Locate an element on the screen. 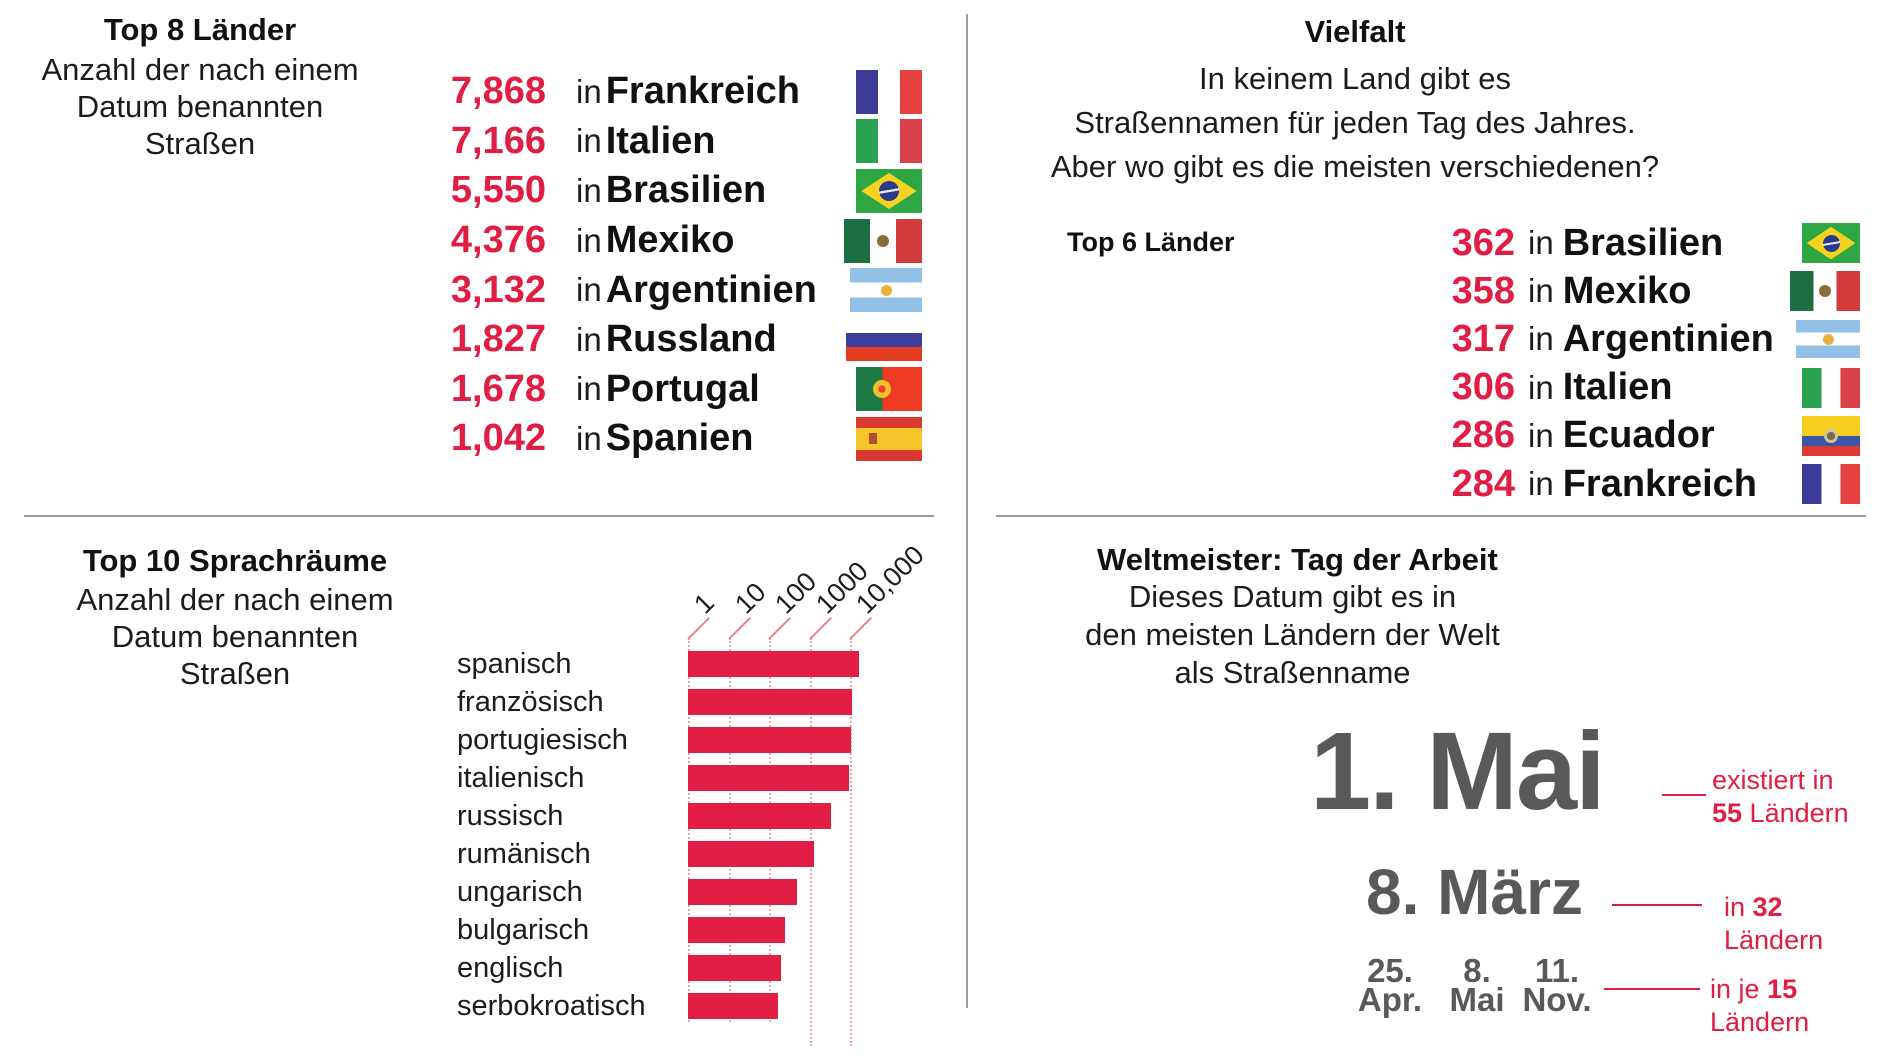 This screenshot has height=1058, width=1880. axis-tick-label: 10 is located at coordinates (750, 598).